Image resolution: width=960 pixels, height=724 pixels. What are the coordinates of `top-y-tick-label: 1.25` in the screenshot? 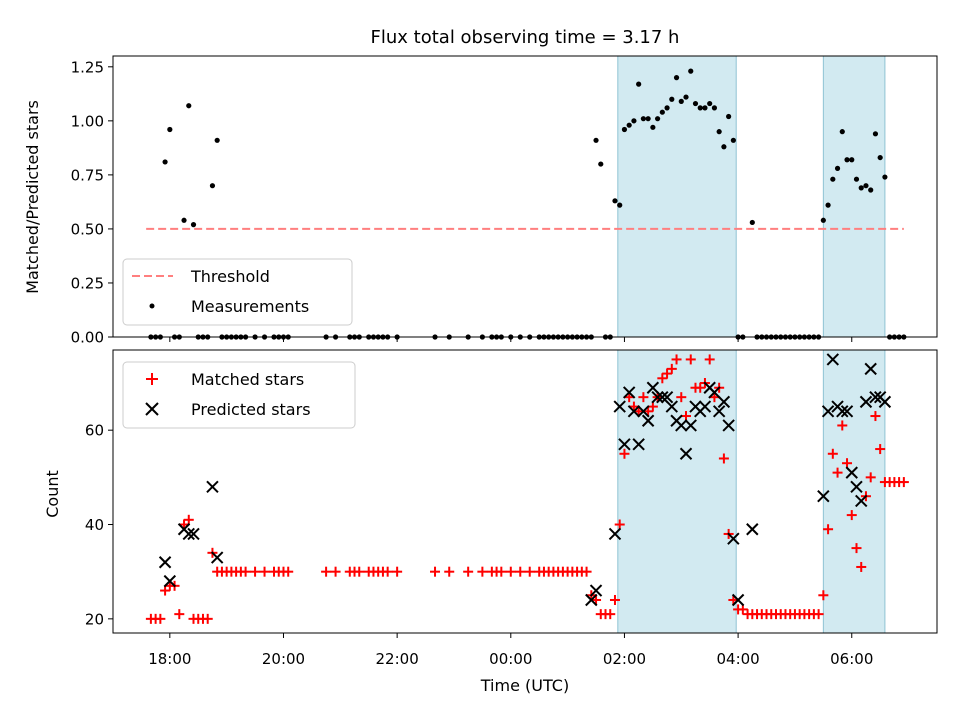 It's located at (87, 67).